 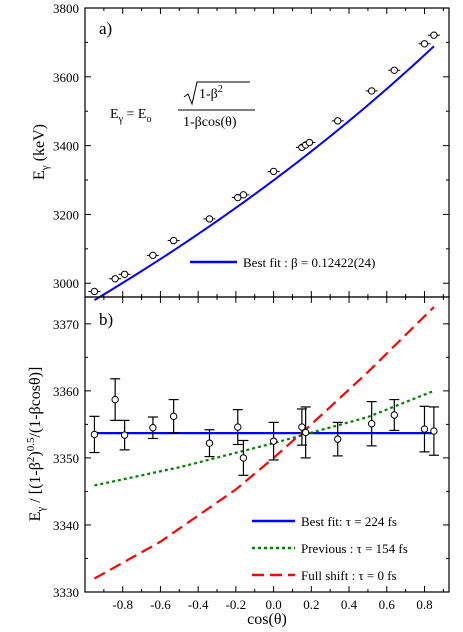 I want to click on panel-b-points, so click(x=264, y=427).